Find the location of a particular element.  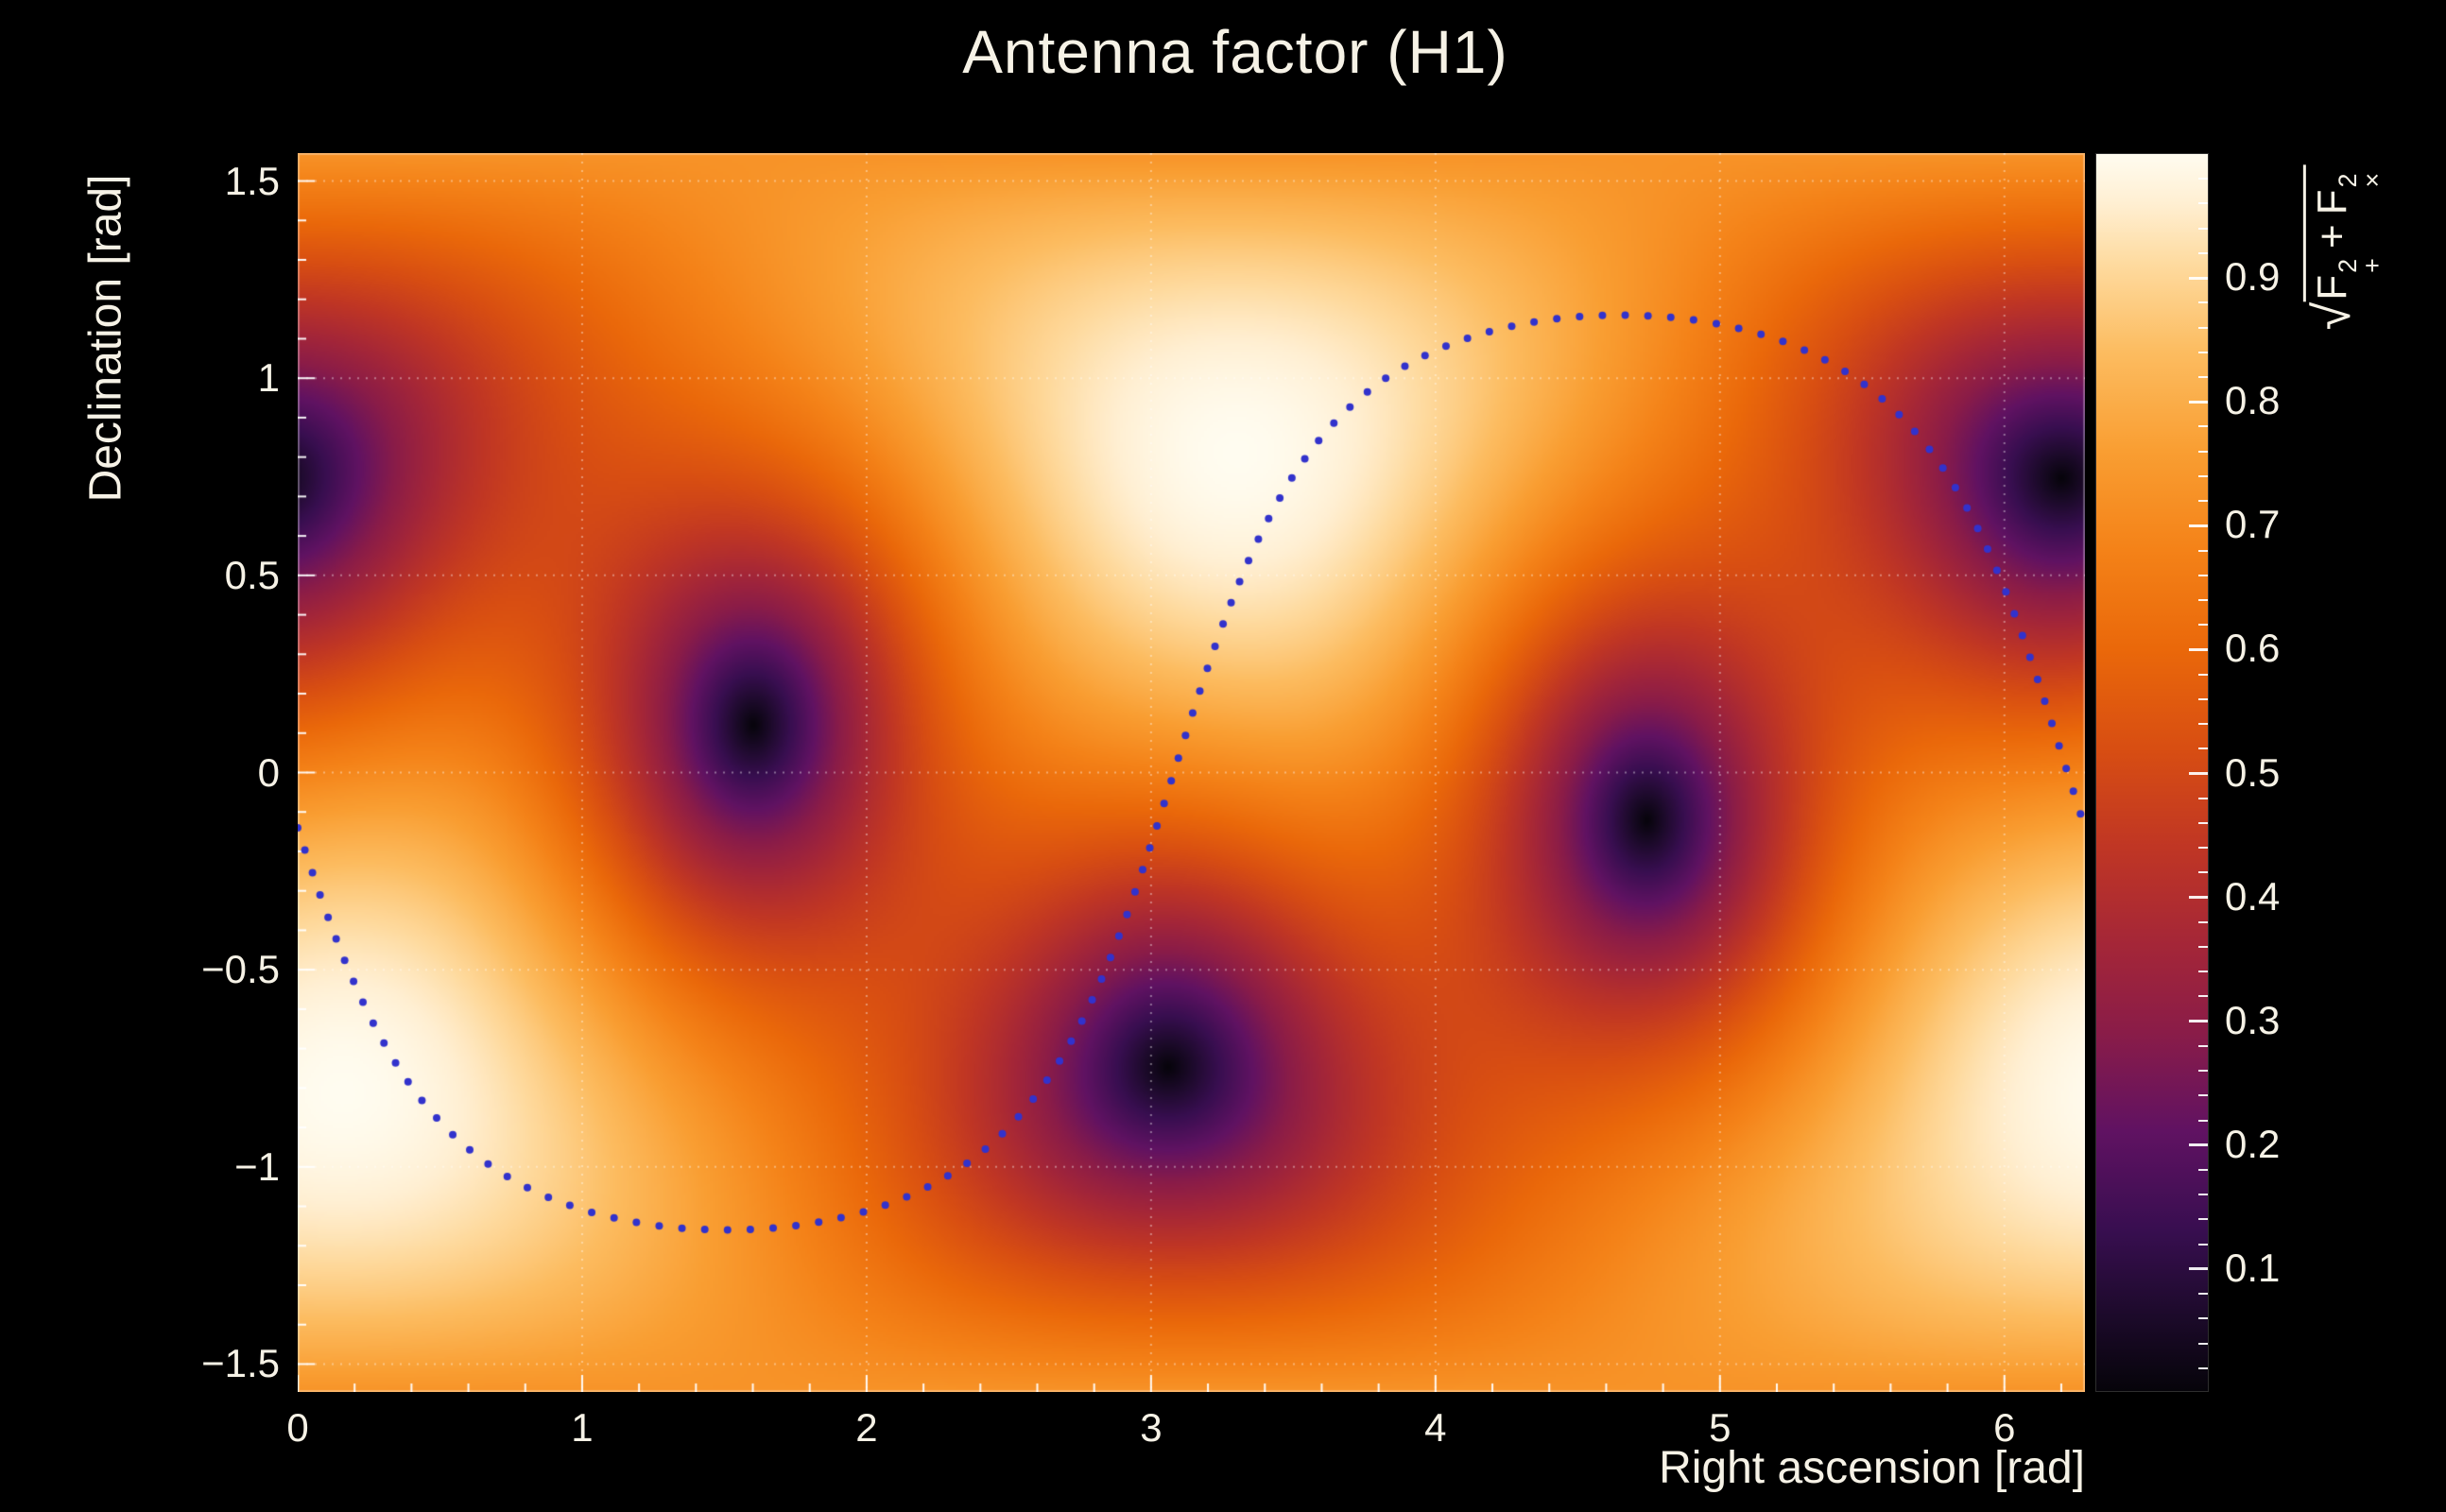

chart-title: Antenna factor (H1) is located at coordinates (1235, 52).